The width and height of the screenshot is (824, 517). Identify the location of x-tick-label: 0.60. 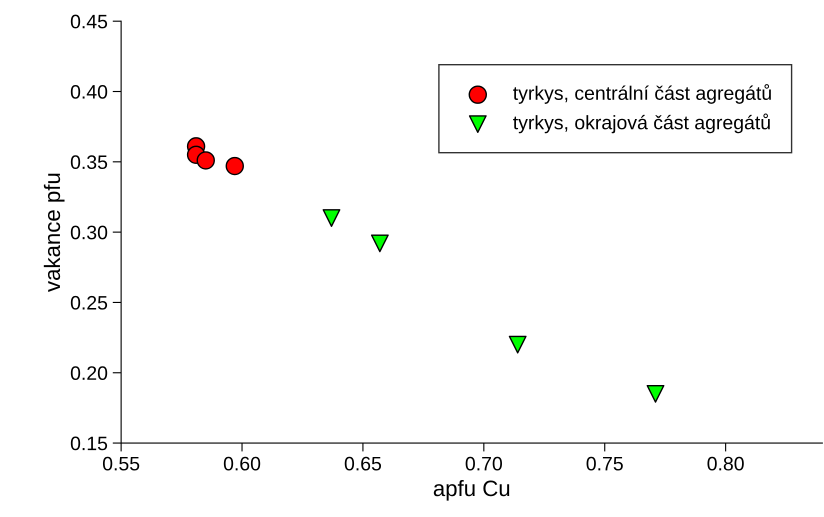
(242, 463).